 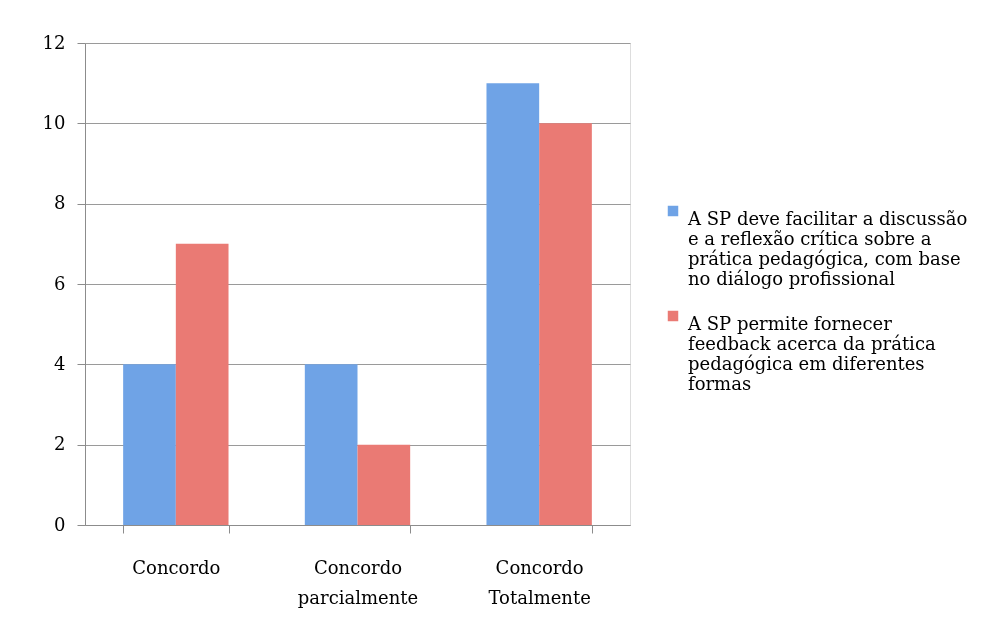 What do you see at coordinates (60, 524) in the screenshot?
I see `y-tick-label: 0` at bounding box center [60, 524].